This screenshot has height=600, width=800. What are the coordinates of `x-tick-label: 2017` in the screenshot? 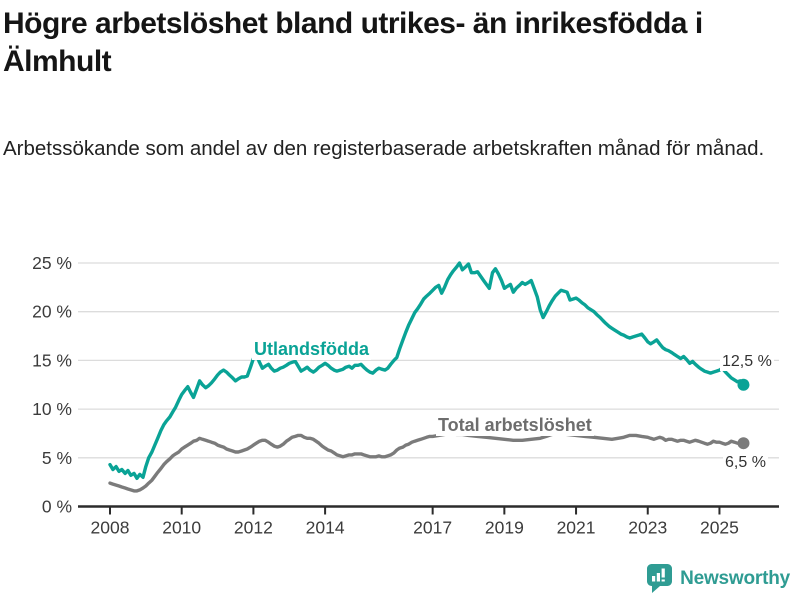 It's located at (432, 528).